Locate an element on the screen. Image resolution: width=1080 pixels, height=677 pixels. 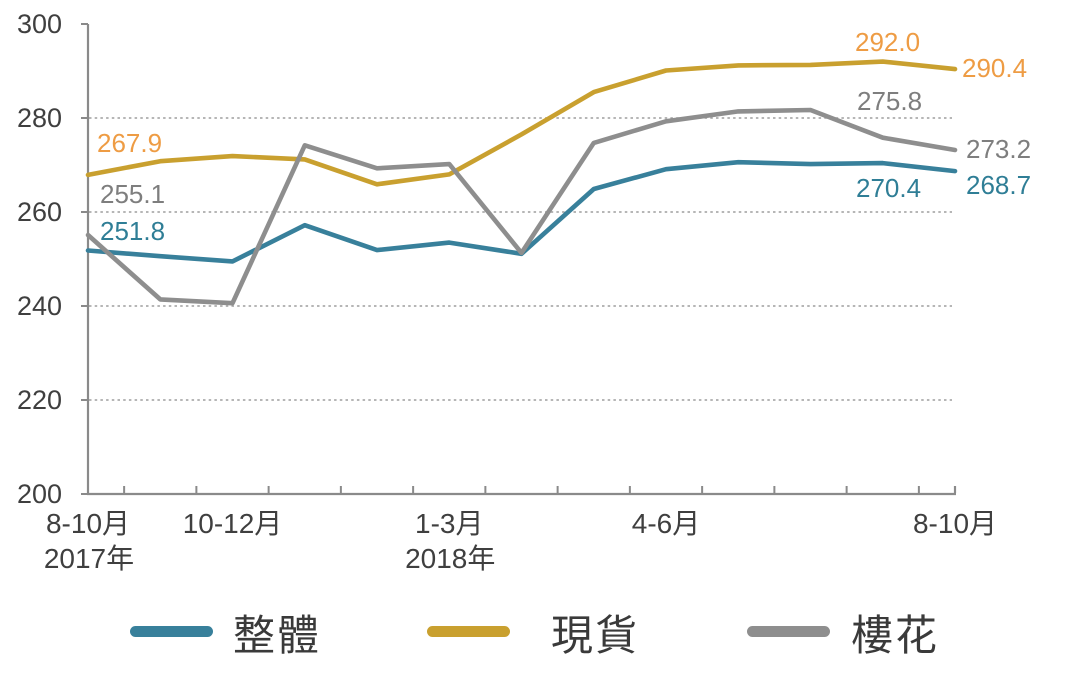
y-tick-label-300: 300 is located at coordinates (39, 24).